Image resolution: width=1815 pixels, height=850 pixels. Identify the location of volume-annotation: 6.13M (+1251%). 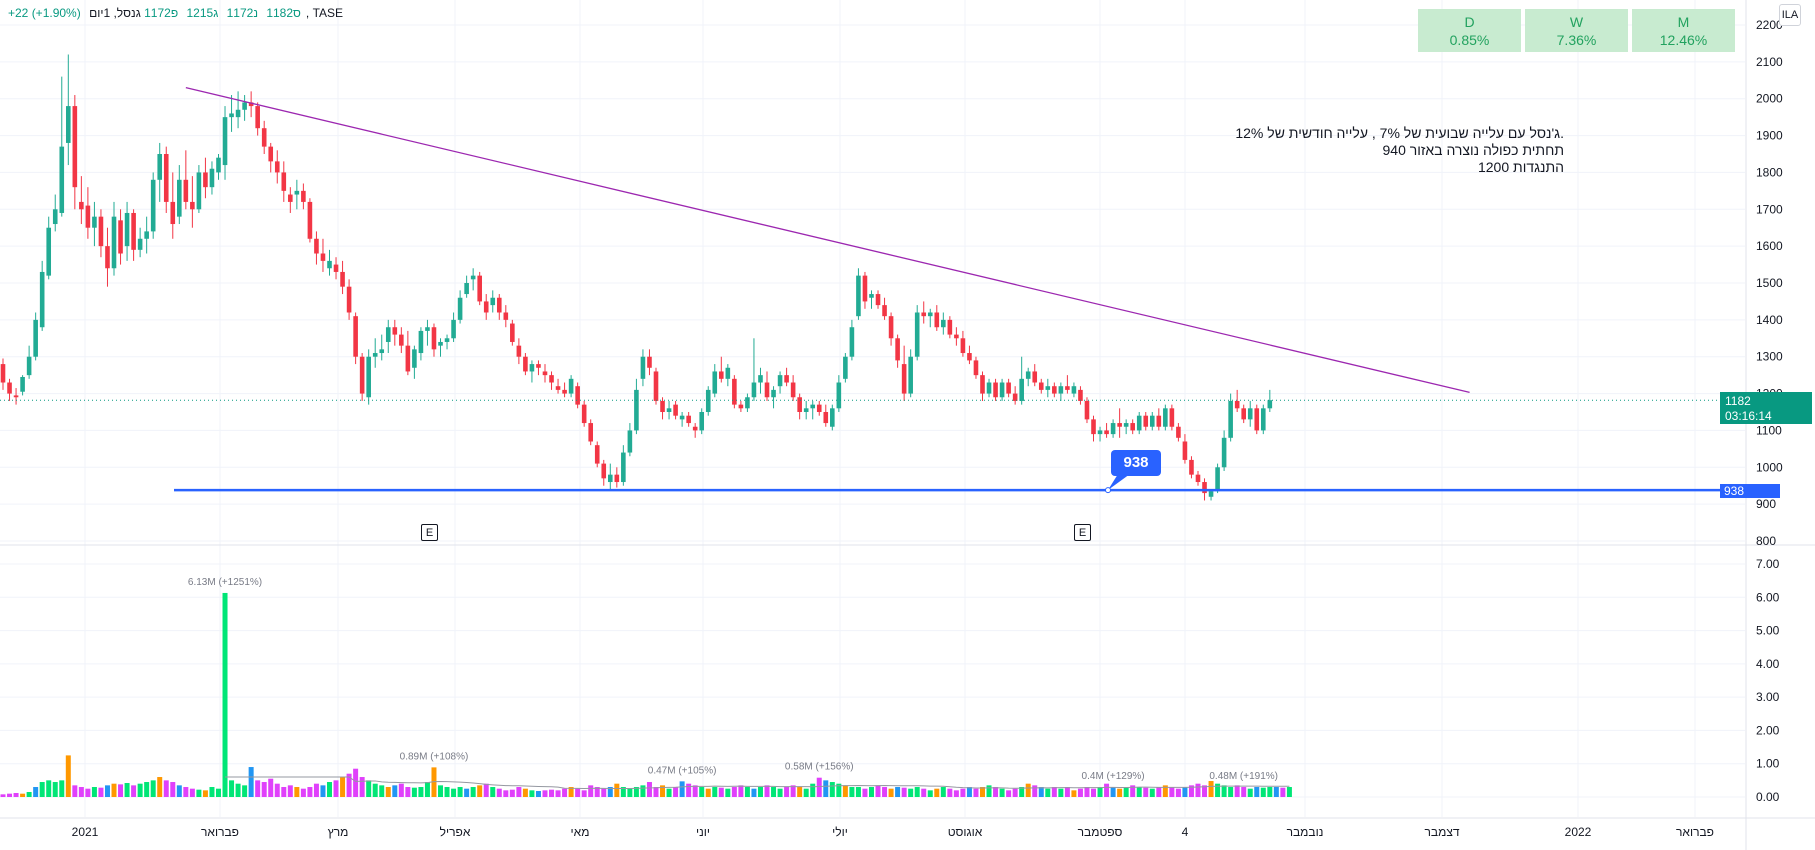
(225, 582).